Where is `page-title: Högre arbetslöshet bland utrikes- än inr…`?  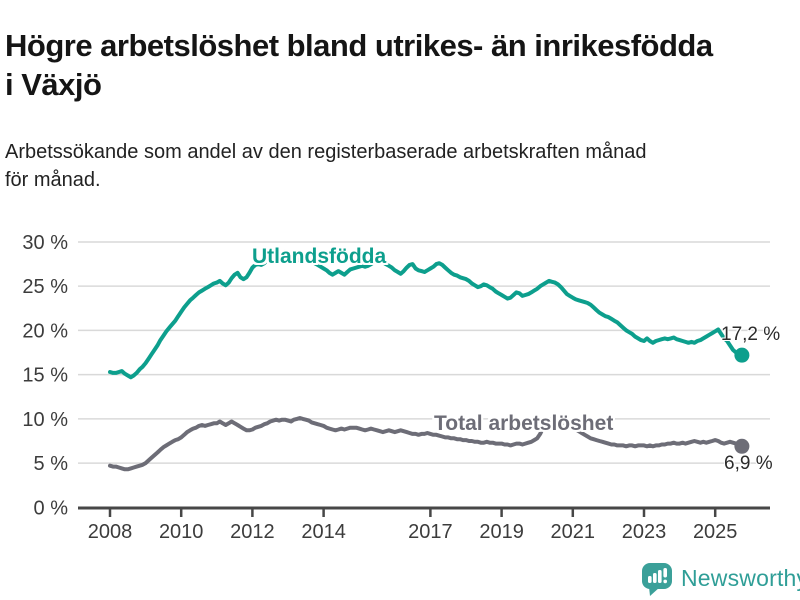 page-title: Högre arbetslöshet bland utrikes- än inr… is located at coordinates (359, 64).